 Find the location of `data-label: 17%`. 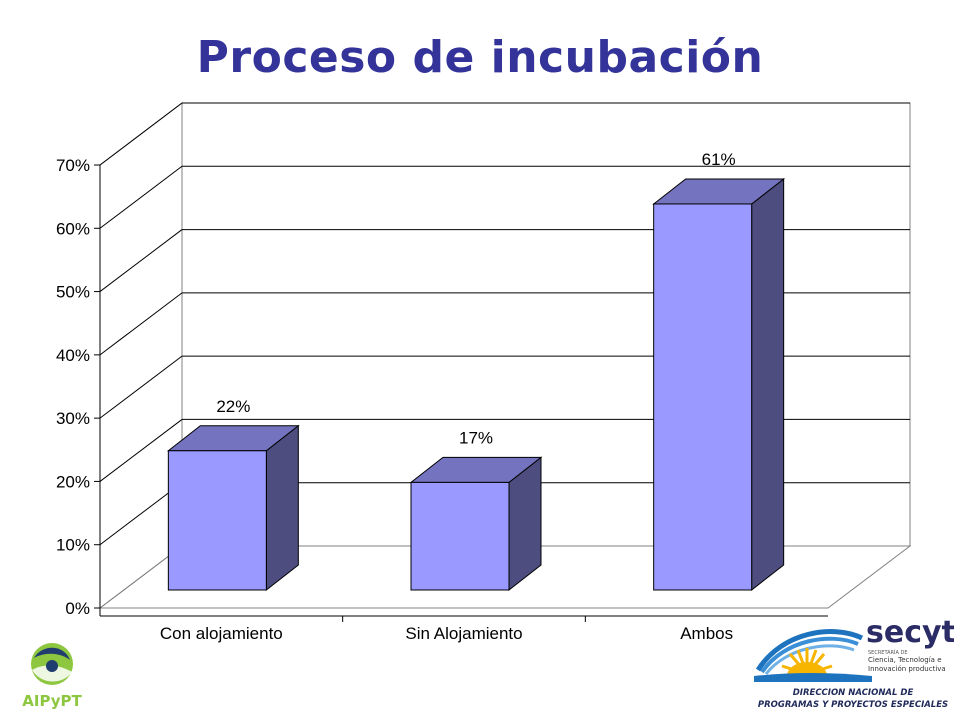

data-label: 17% is located at coordinates (476, 437).